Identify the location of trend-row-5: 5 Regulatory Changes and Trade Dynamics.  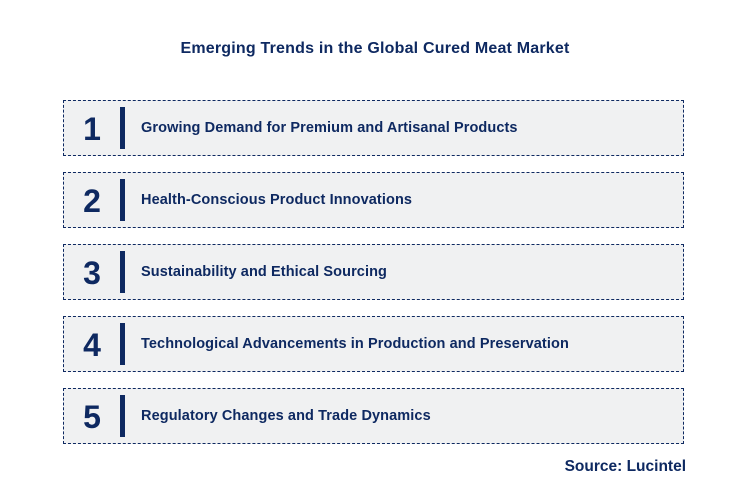
(373, 416).